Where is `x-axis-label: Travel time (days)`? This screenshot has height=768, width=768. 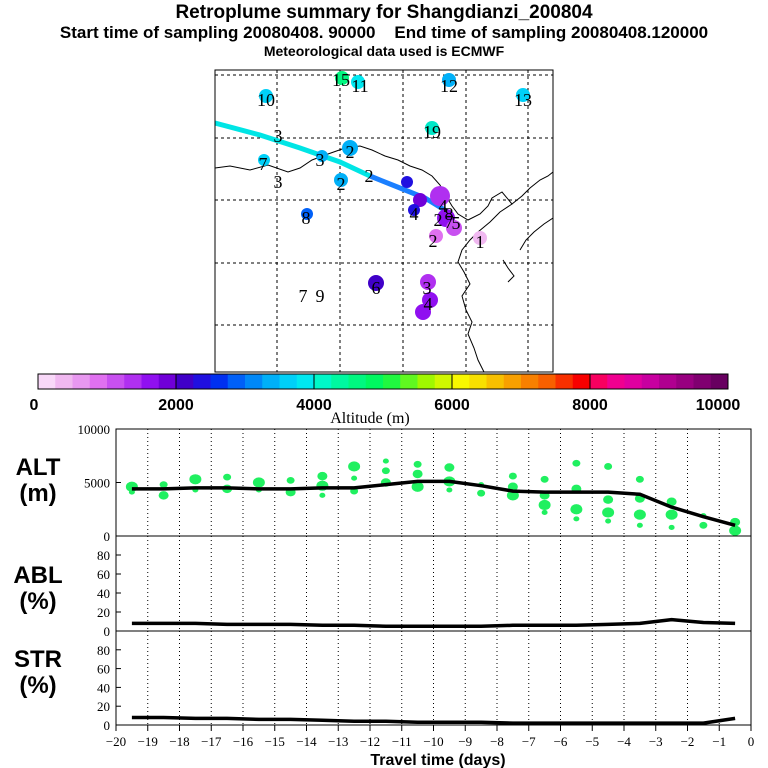
x-axis-label: Travel time (days) is located at coordinates (437, 760).